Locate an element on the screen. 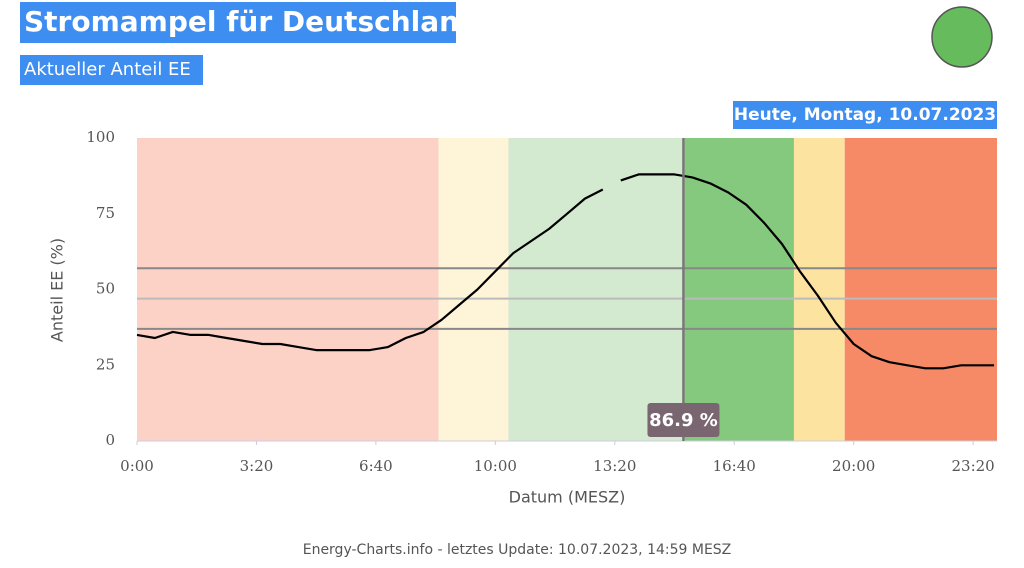 The height and width of the screenshot is (568, 1024). date-label: Heute, Montag, 10.07.2023 is located at coordinates (865, 115).